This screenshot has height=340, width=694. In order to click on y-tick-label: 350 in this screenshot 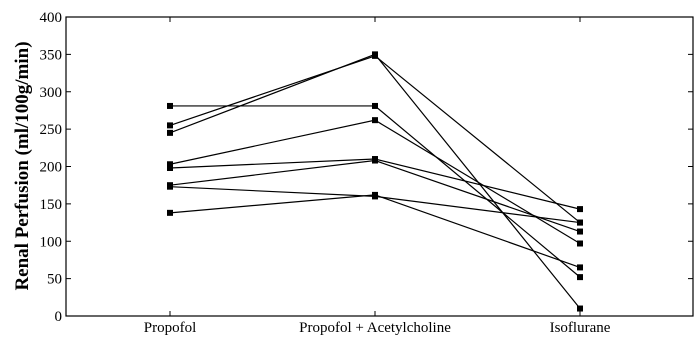, I will do `click(51, 55)`.